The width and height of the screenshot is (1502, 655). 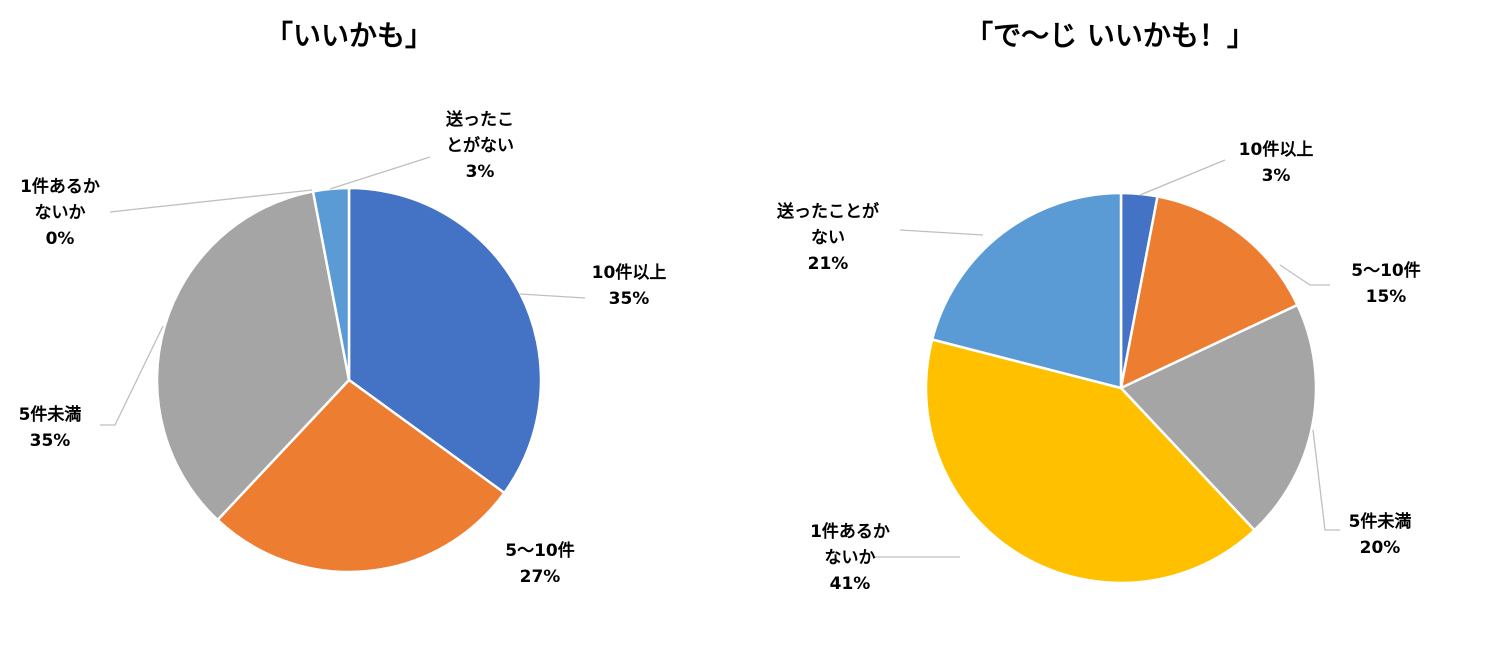 I want to click on slice-value-label: 0%, so click(x=60, y=239).